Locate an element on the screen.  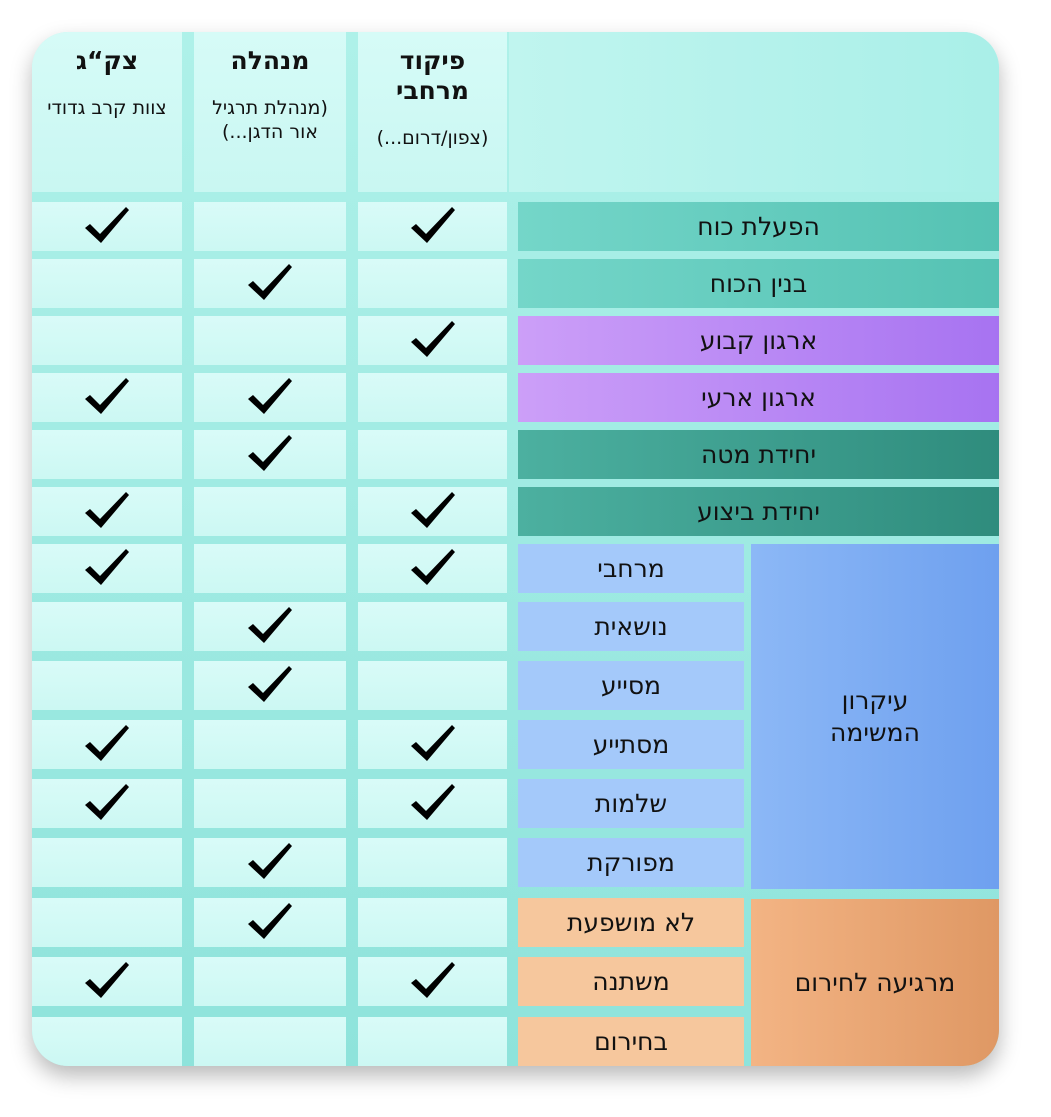
row-label: ארגון קבוע is located at coordinates (758, 340).